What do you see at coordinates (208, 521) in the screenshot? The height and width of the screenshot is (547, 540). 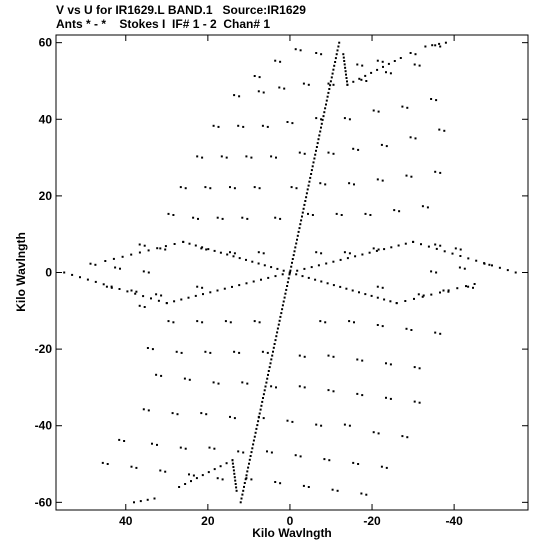 I see `x-tick-label: 20` at bounding box center [208, 521].